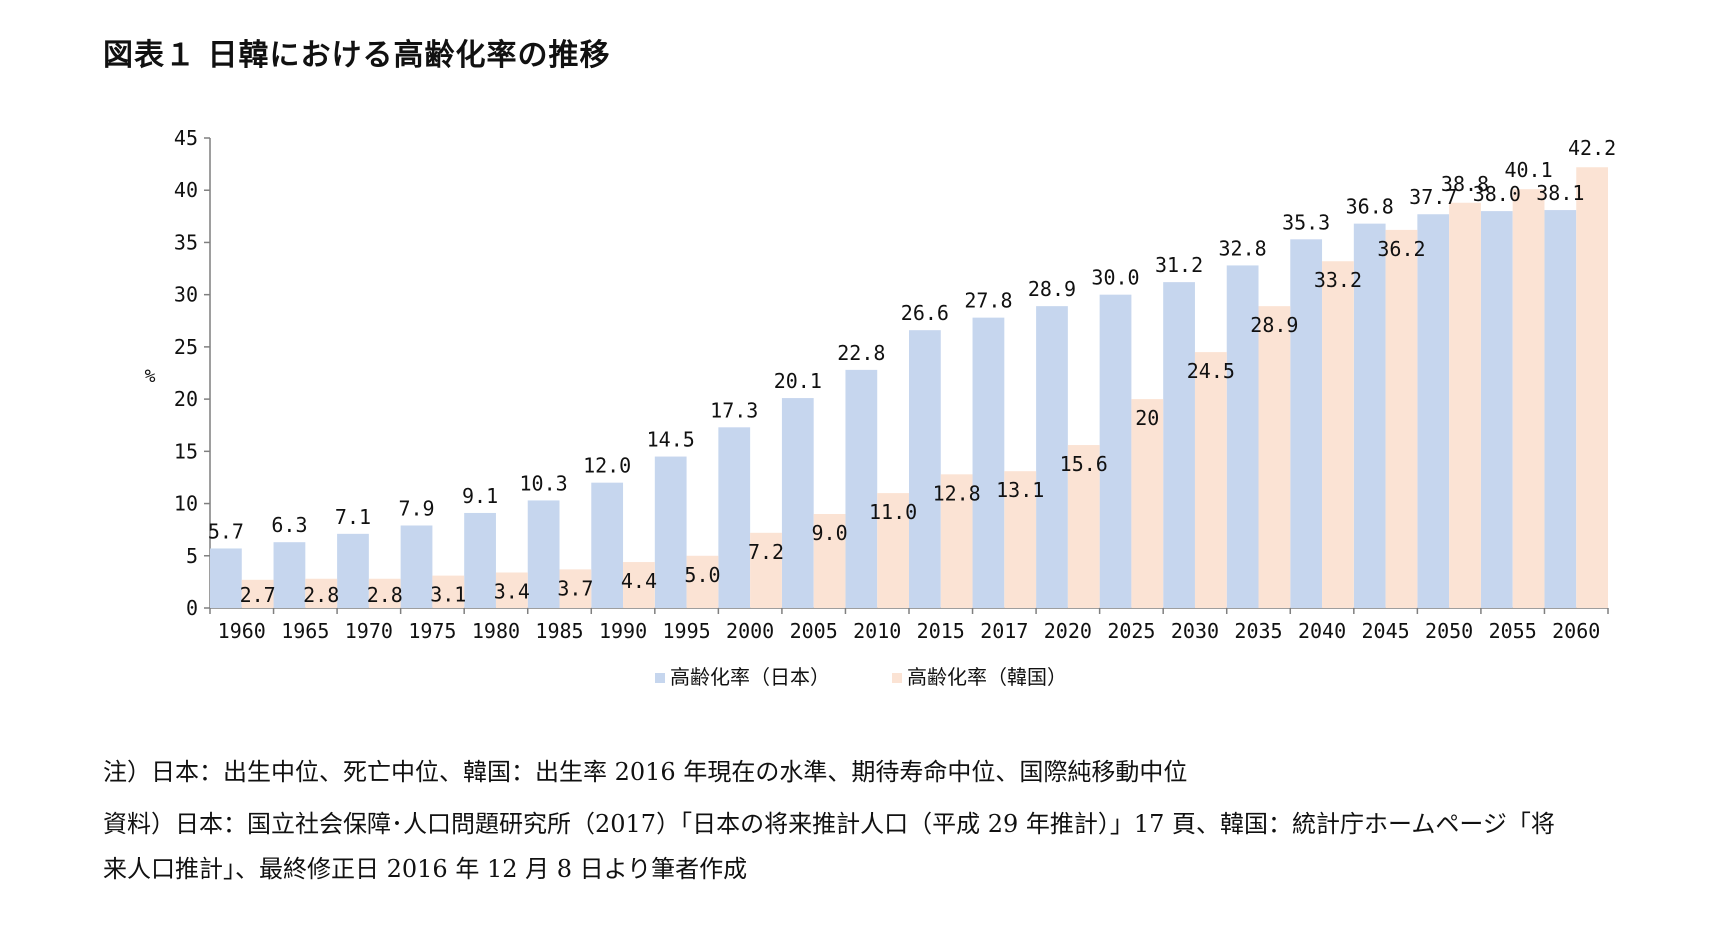 The height and width of the screenshot is (932, 1730). What do you see at coordinates (861, 677) in the screenshot?
I see `legend: 高齢化率（日本） 高齢化率（韓国）` at bounding box center [861, 677].